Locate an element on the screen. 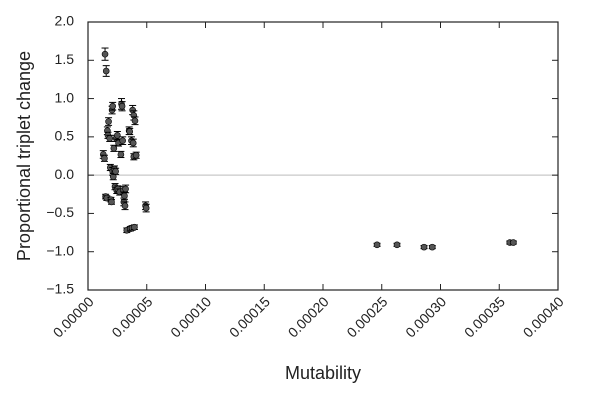  x-tick-label: 0.00005 is located at coordinates (131, 316).